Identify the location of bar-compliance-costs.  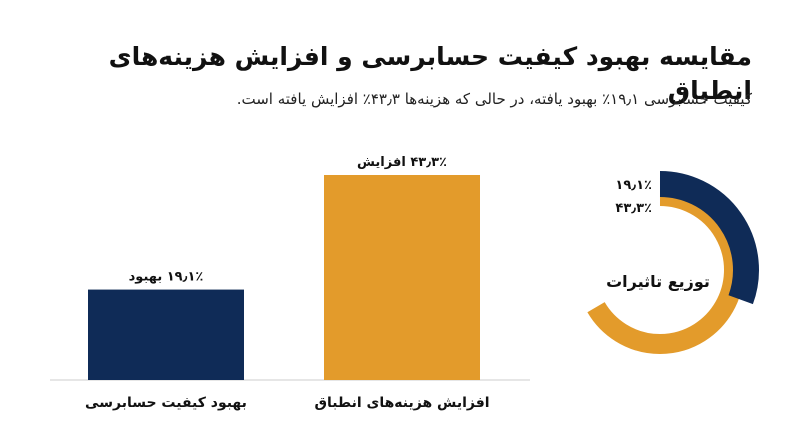
(402, 277).